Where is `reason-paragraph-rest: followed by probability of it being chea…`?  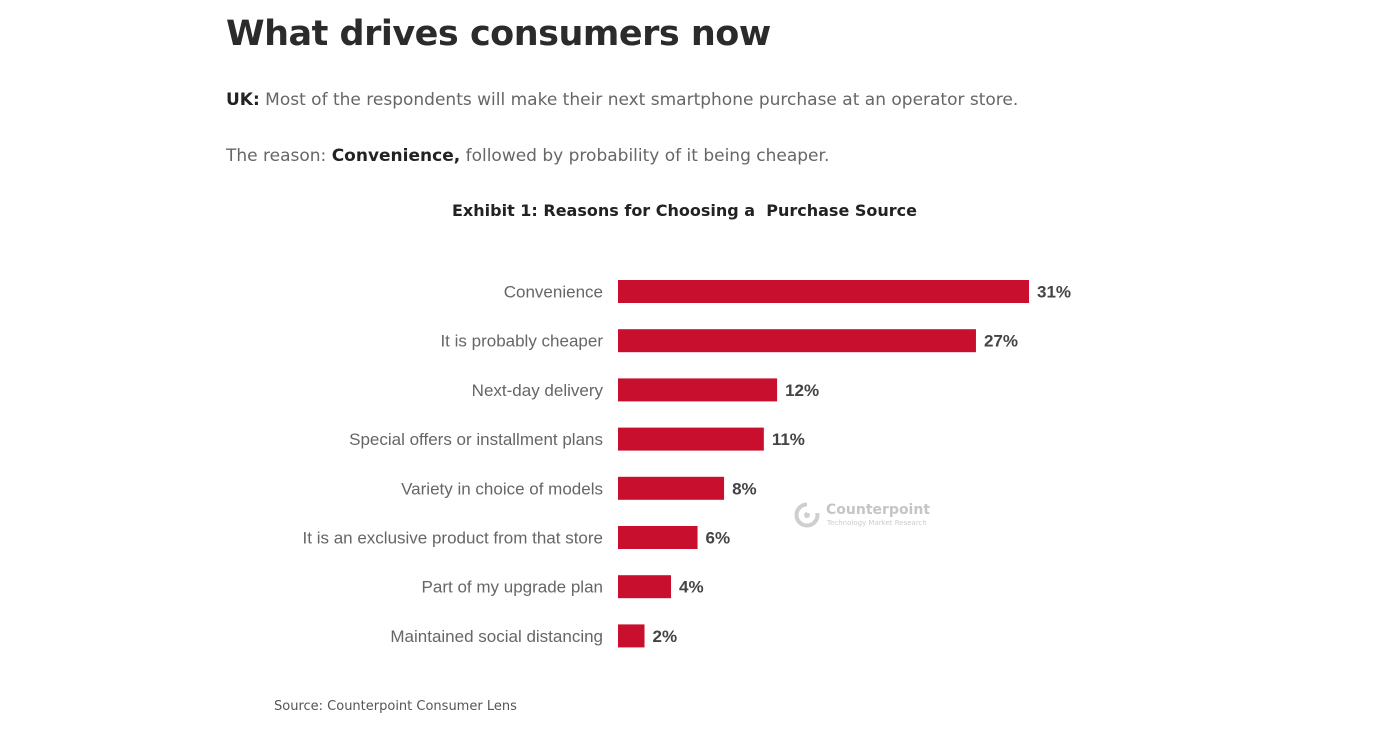
reason-paragraph-rest: followed by probability of it being chea… is located at coordinates (645, 156).